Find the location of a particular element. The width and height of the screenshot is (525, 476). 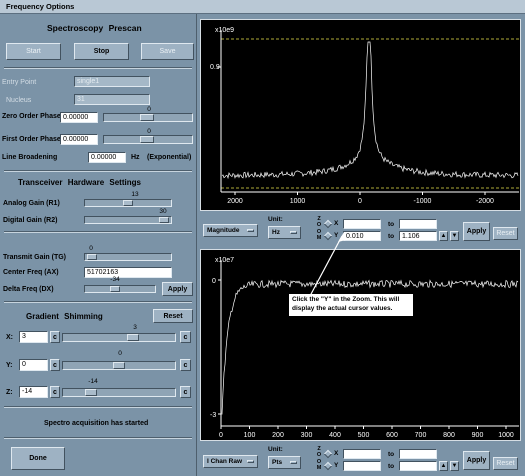

zoom-y-to-field is located at coordinates (418, 466).